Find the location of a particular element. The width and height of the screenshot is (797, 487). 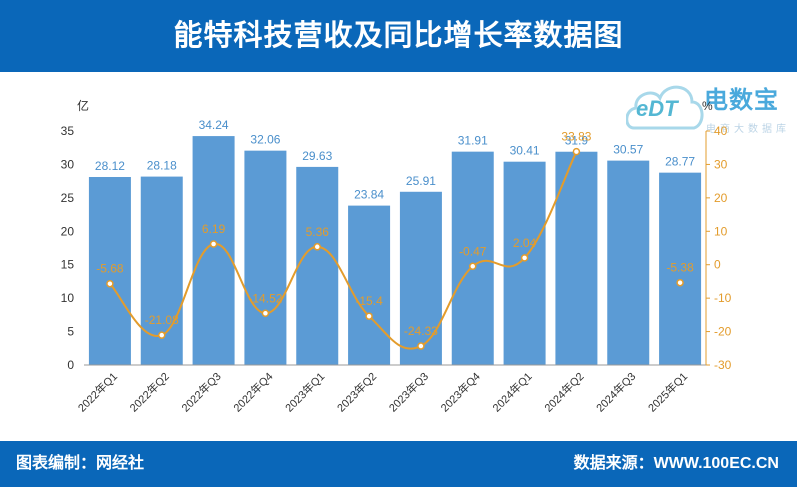

line-value-label: -24.33 is located at coordinates (421, 331).